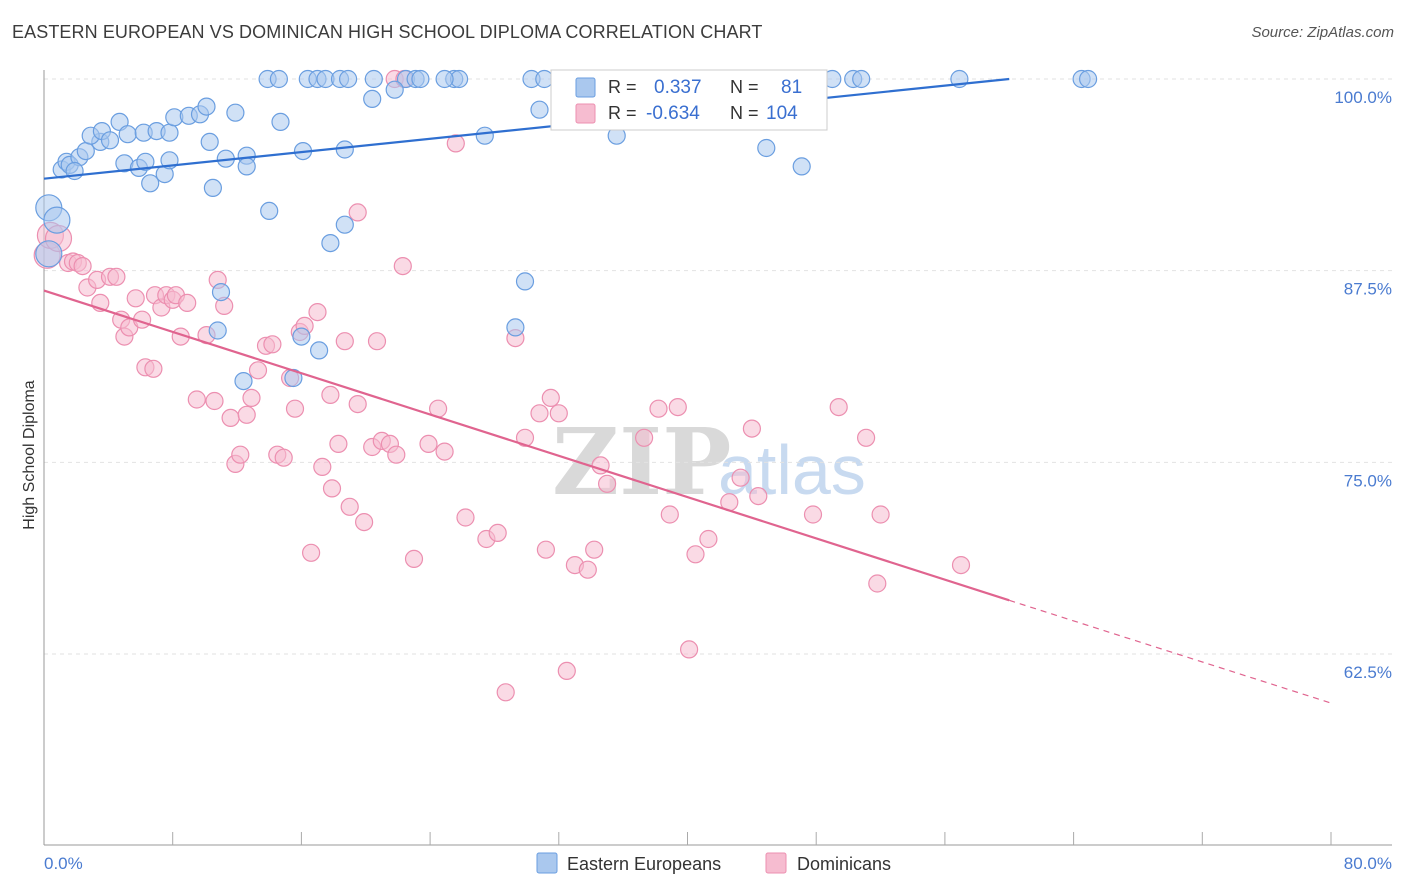 This screenshot has height=892, width=1406. I want to click on legend-label-eastern-europeans: Eastern Europeans, so click(644, 864).